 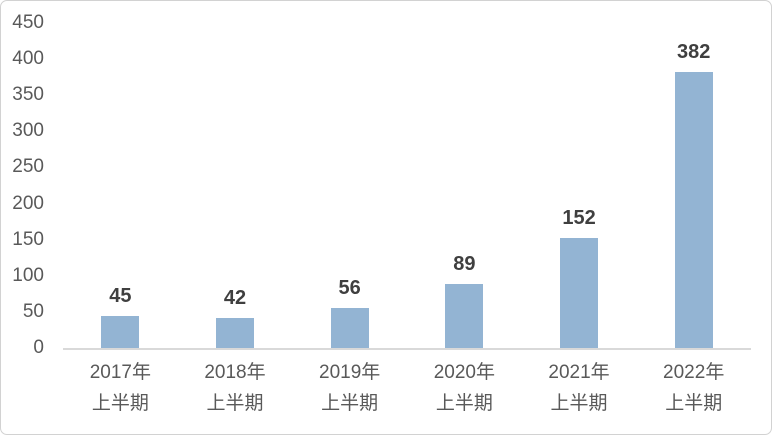 What do you see at coordinates (579, 185) in the screenshot?
I see `bar-slot: 152` at bounding box center [579, 185].